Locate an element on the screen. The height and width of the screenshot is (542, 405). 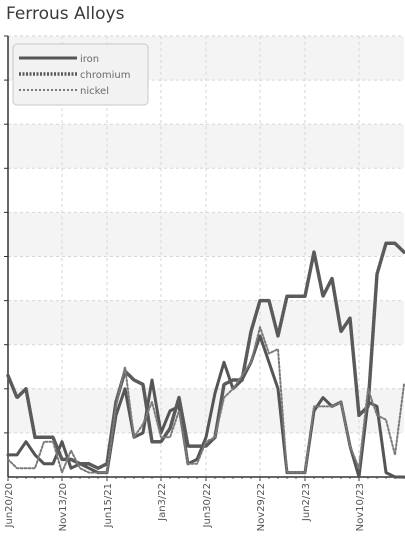
x-tick-label: Nov13/20 is located at coordinates (63, 507).